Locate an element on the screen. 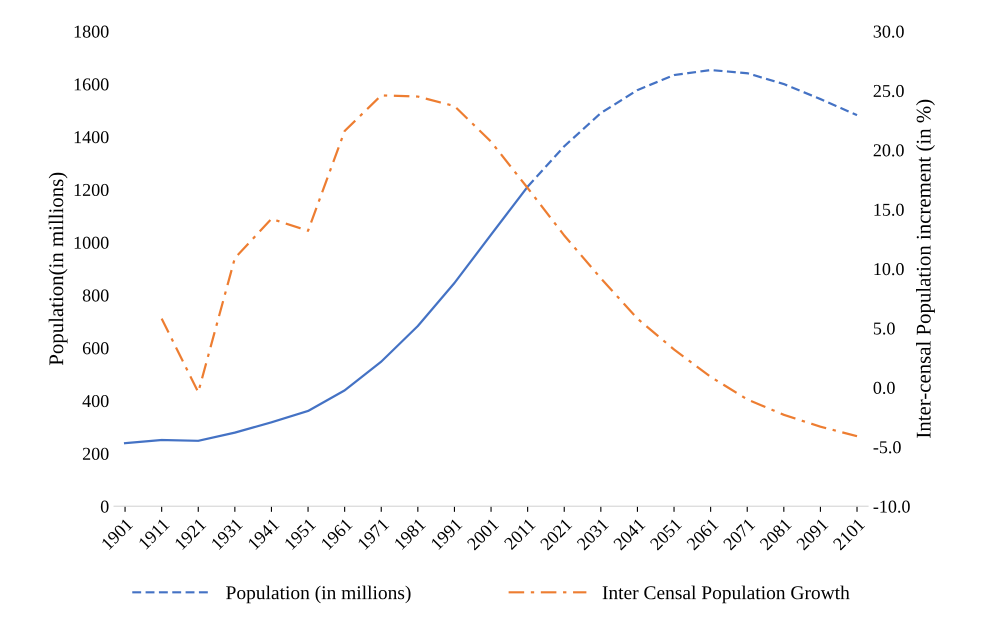  legend-label: Population (in millions) is located at coordinates (318, 595).